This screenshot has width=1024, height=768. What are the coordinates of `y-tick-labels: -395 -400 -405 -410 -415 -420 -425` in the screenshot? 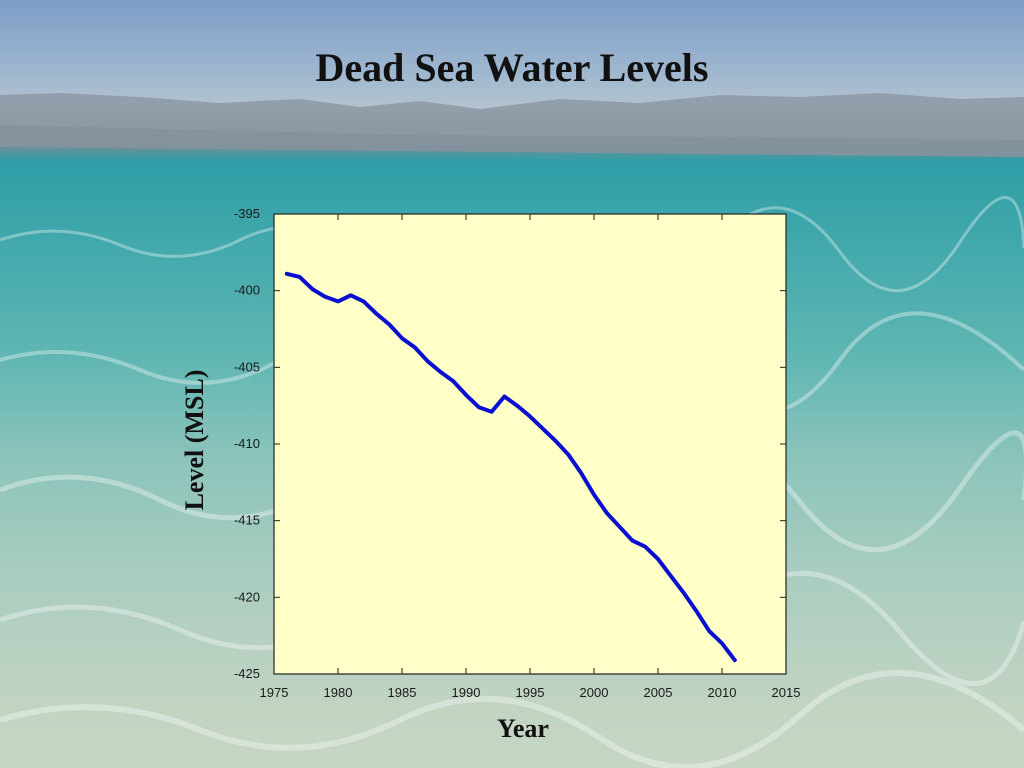 It's located at (247, 443).